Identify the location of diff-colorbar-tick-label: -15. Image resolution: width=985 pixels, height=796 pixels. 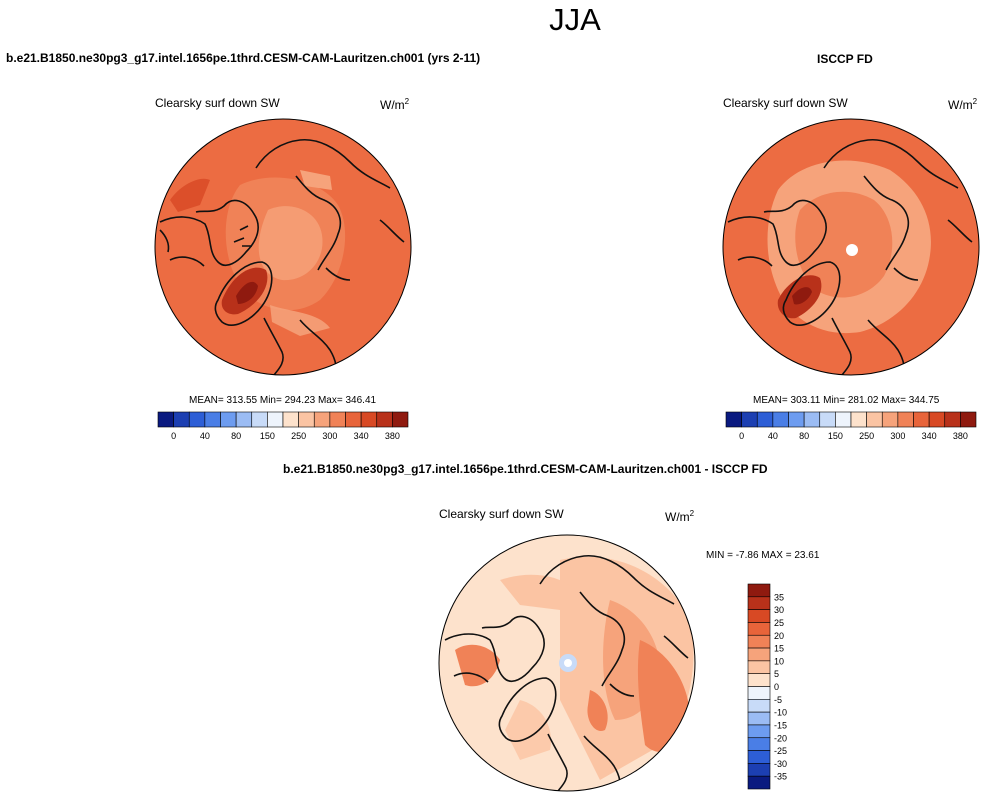
(780, 725).